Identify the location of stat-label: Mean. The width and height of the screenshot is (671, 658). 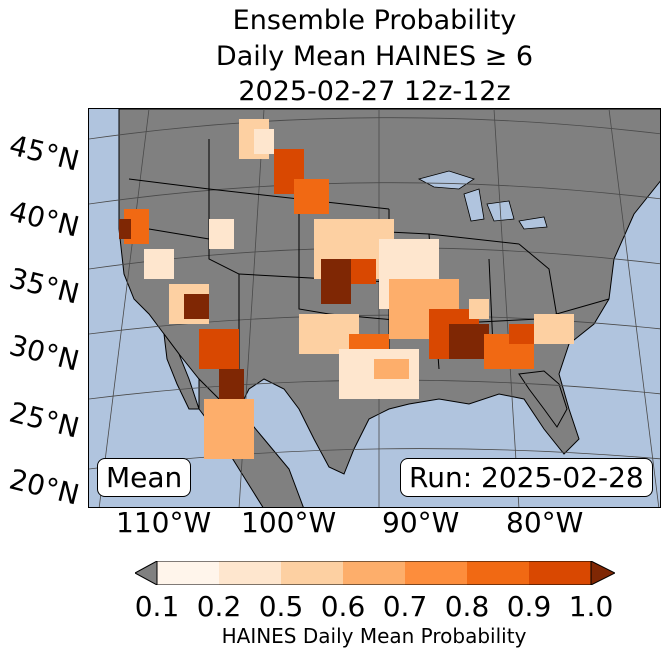
(144, 477).